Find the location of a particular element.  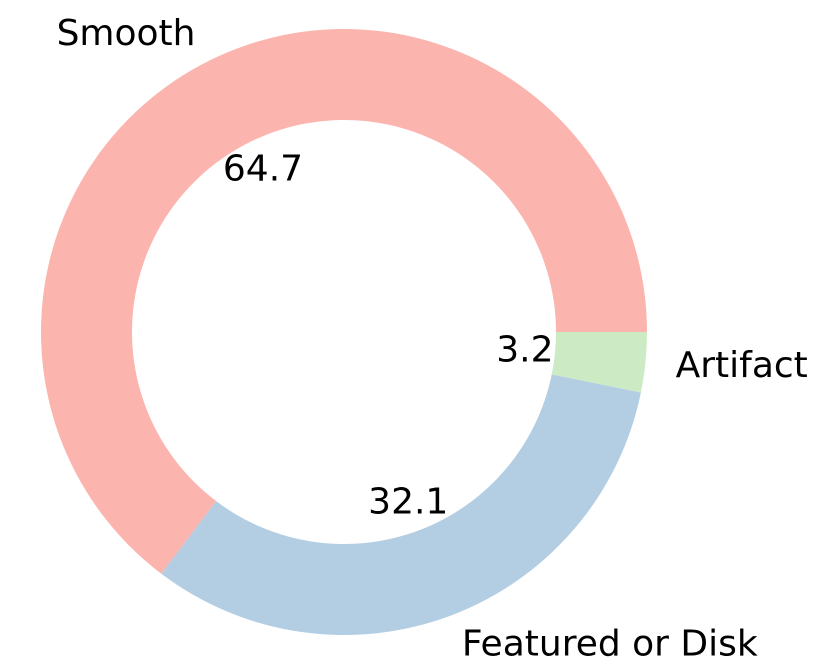

category-label-smooth: Smooth is located at coordinates (126, 33).